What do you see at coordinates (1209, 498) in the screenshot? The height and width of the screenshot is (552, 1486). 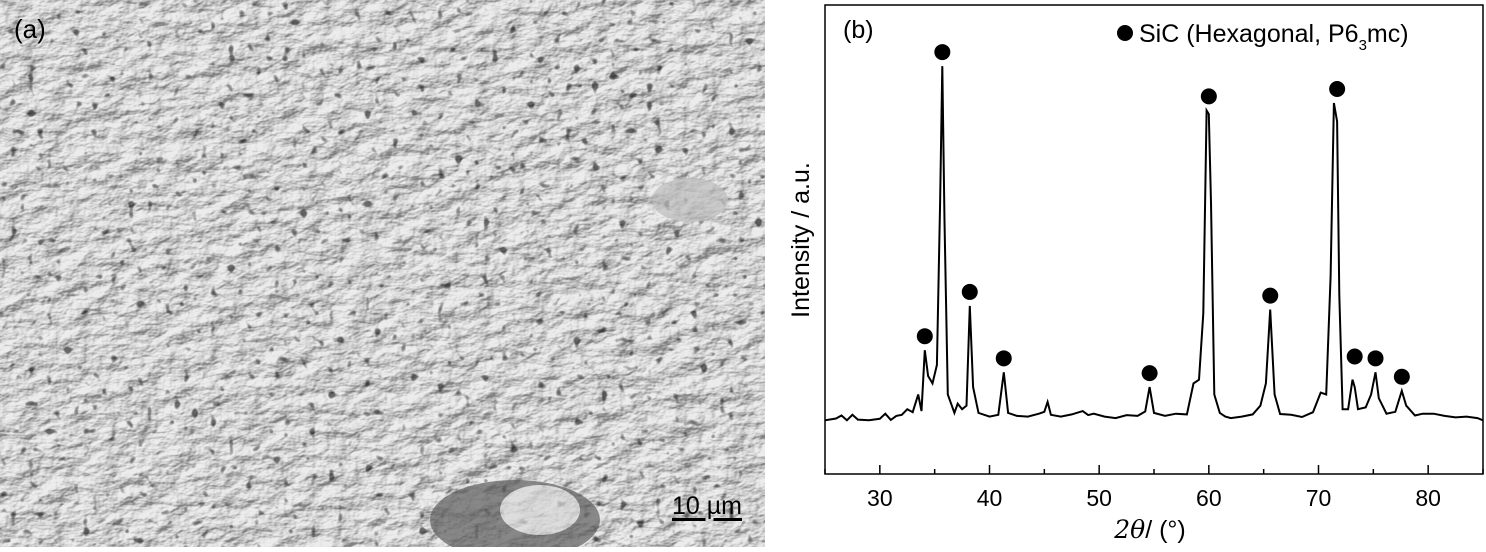 I see `x-tick-label: 60` at bounding box center [1209, 498].